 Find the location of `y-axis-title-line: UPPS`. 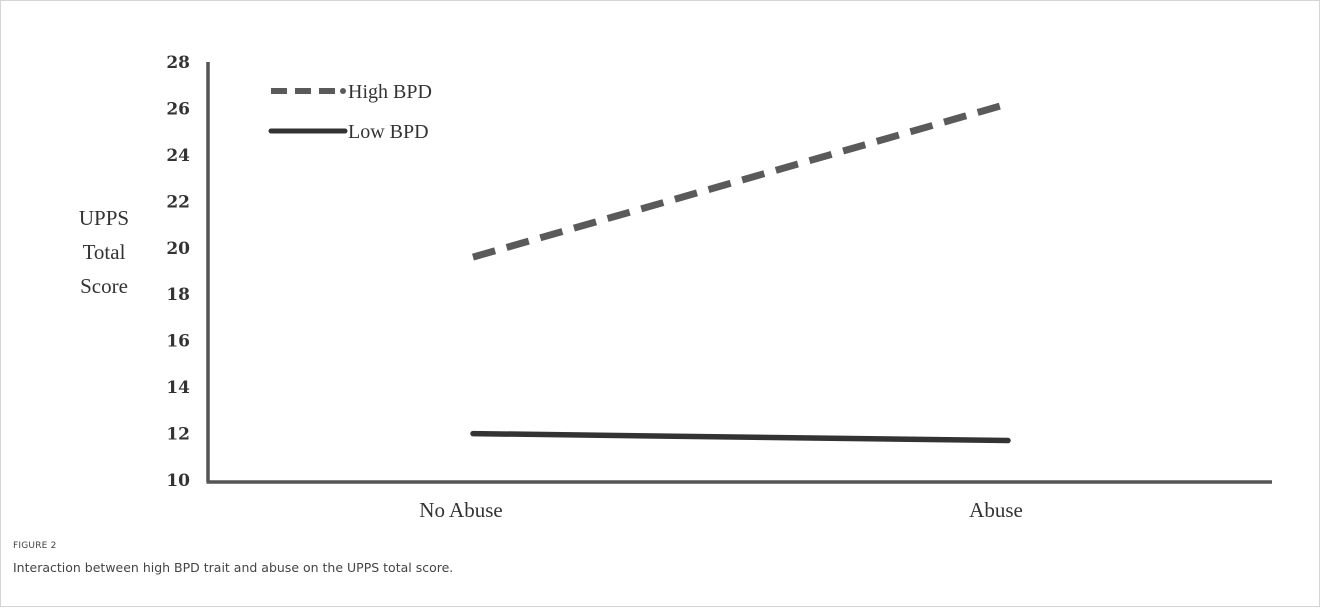

y-axis-title-line: UPPS is located at coordinates (104, 218).